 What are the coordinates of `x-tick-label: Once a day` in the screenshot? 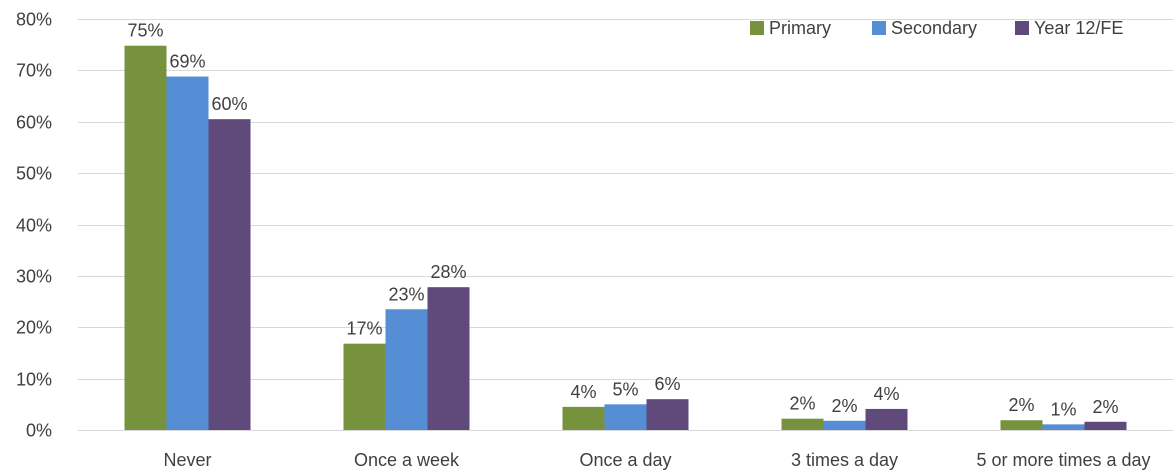 It's located at (625, 460).